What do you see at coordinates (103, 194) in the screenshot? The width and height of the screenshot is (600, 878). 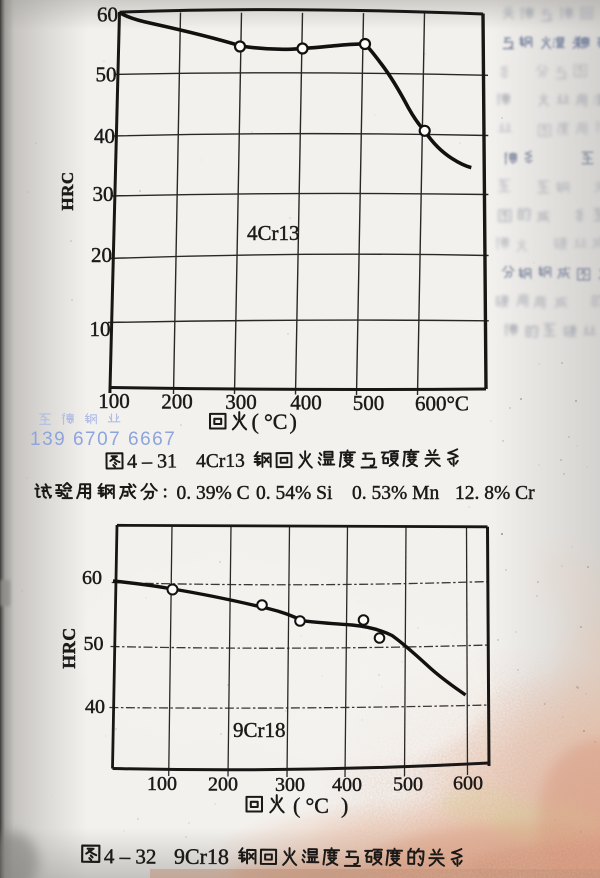 I see `svg-text: 30` at bounding box center [103, 194].